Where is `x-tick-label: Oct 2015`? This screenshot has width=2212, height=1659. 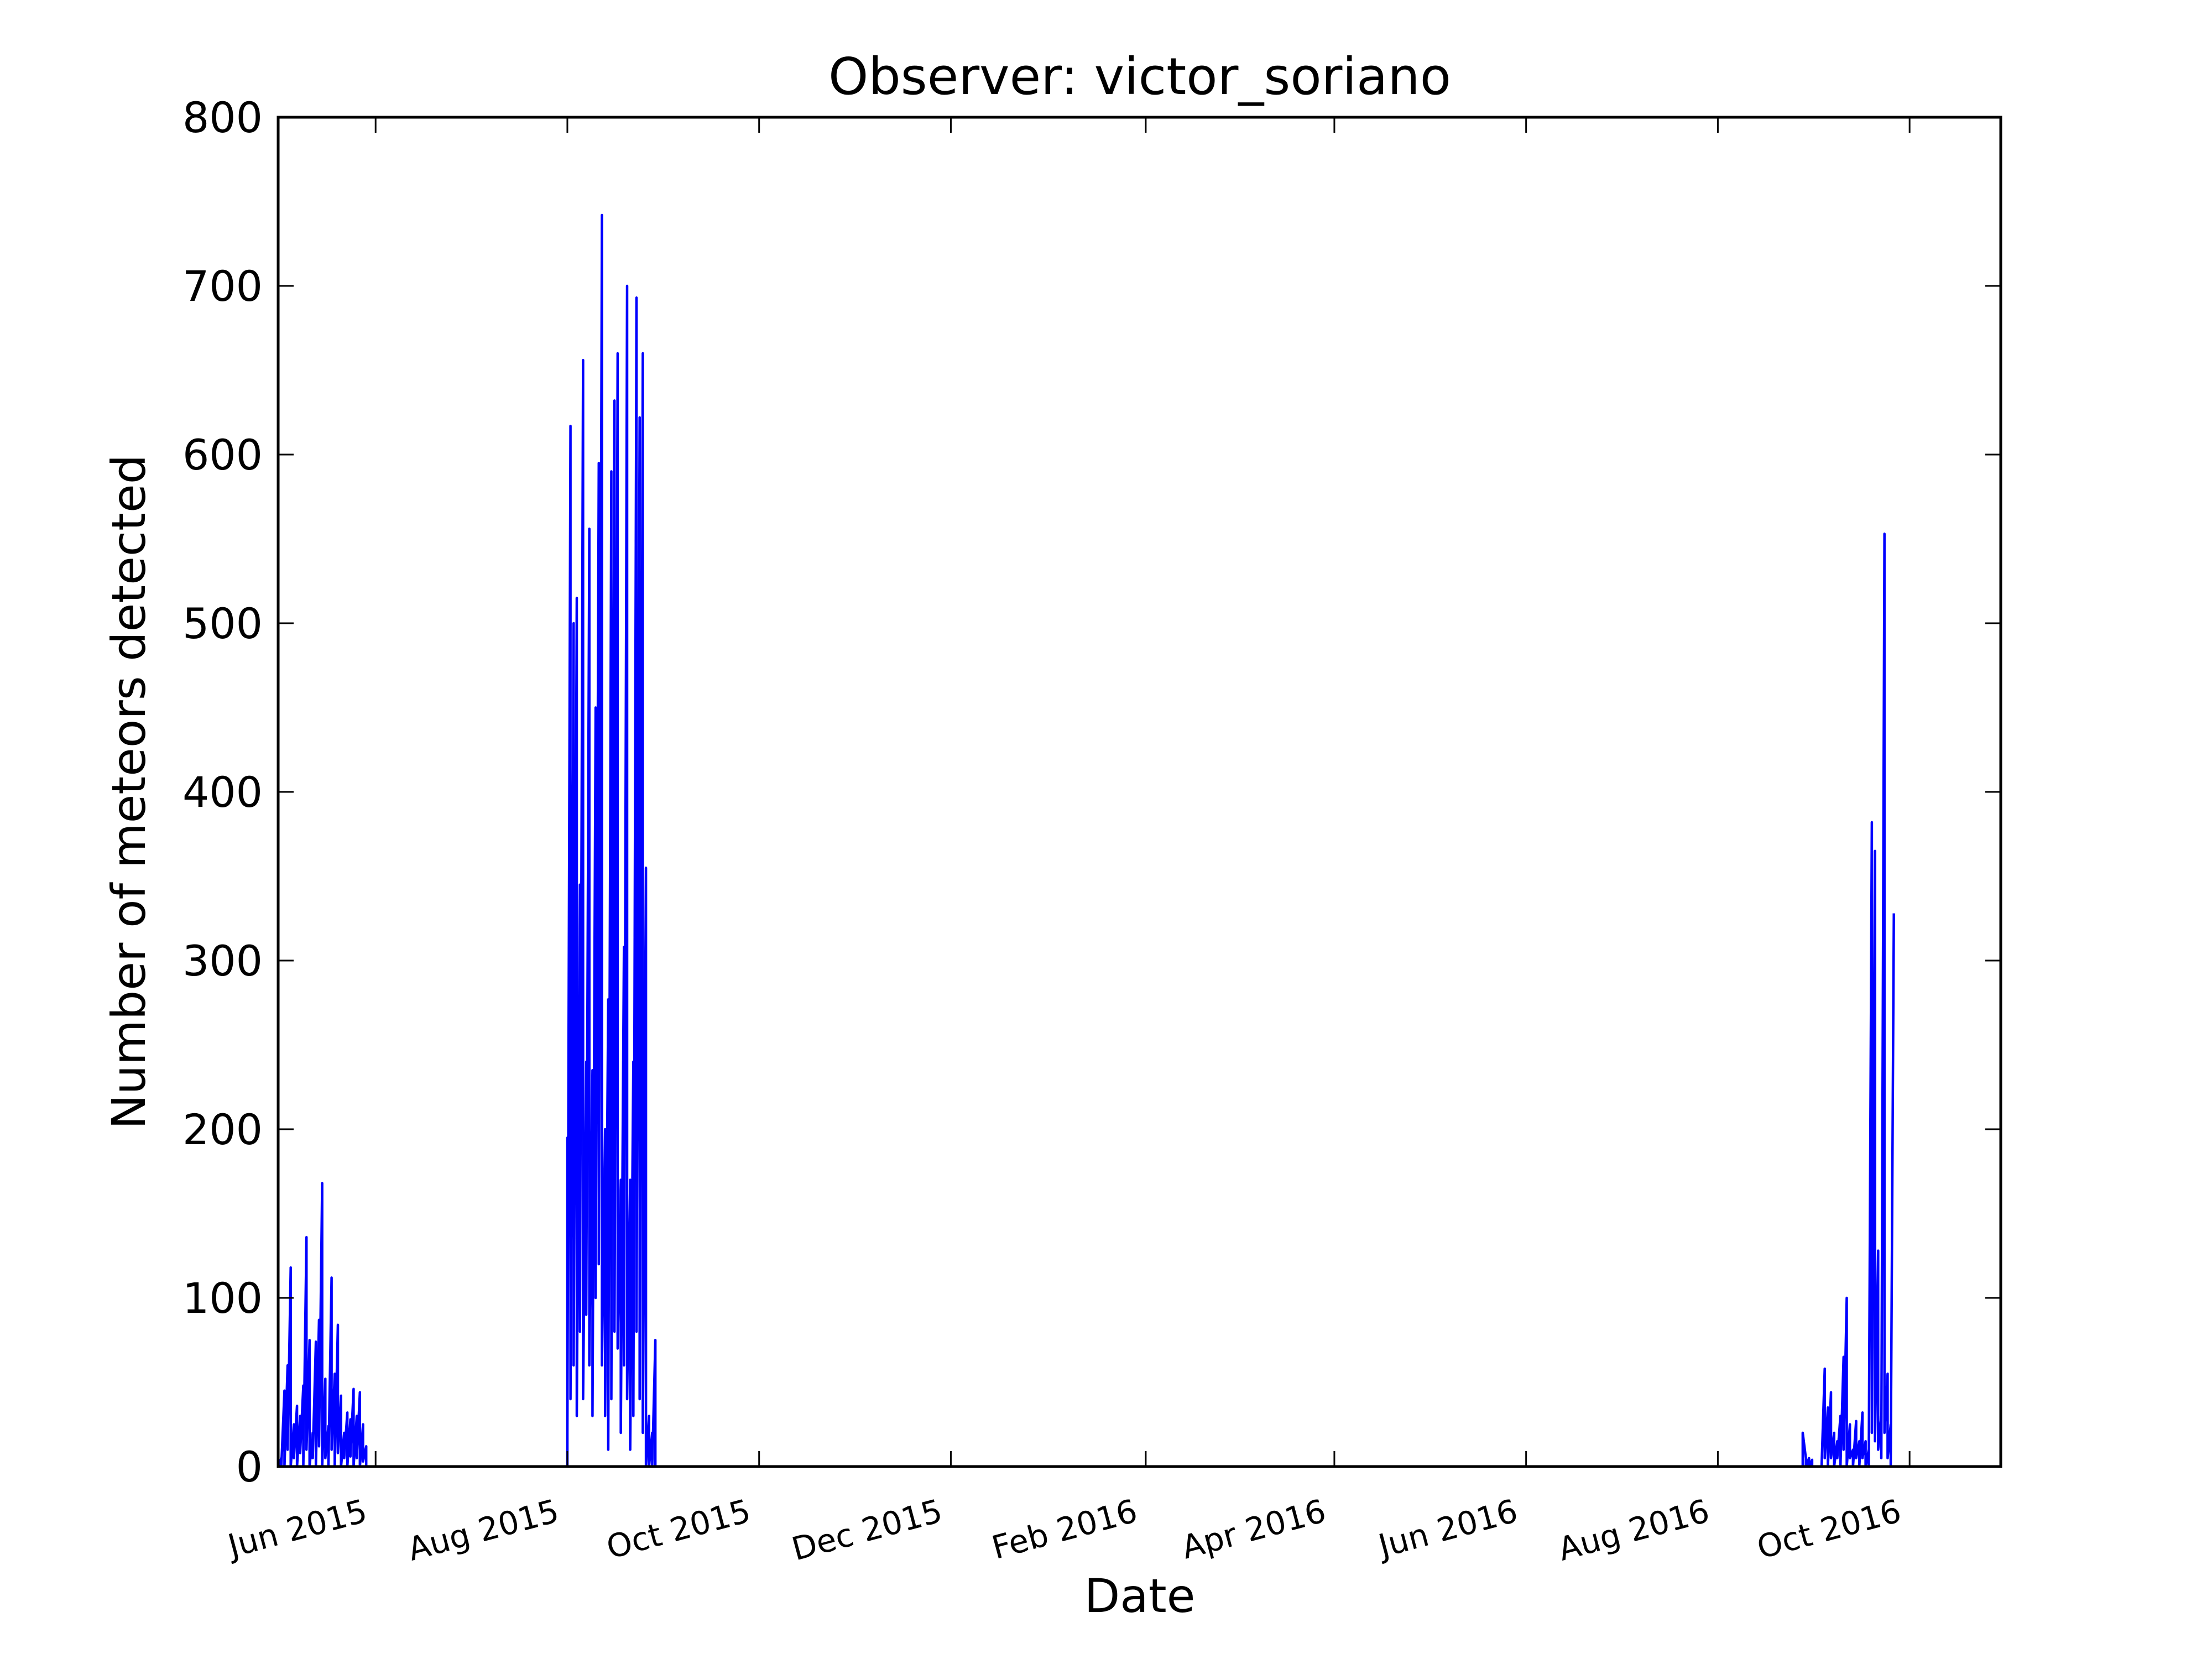
x-tick-label: Oct 2015 is located at coordinates (678, 1529).